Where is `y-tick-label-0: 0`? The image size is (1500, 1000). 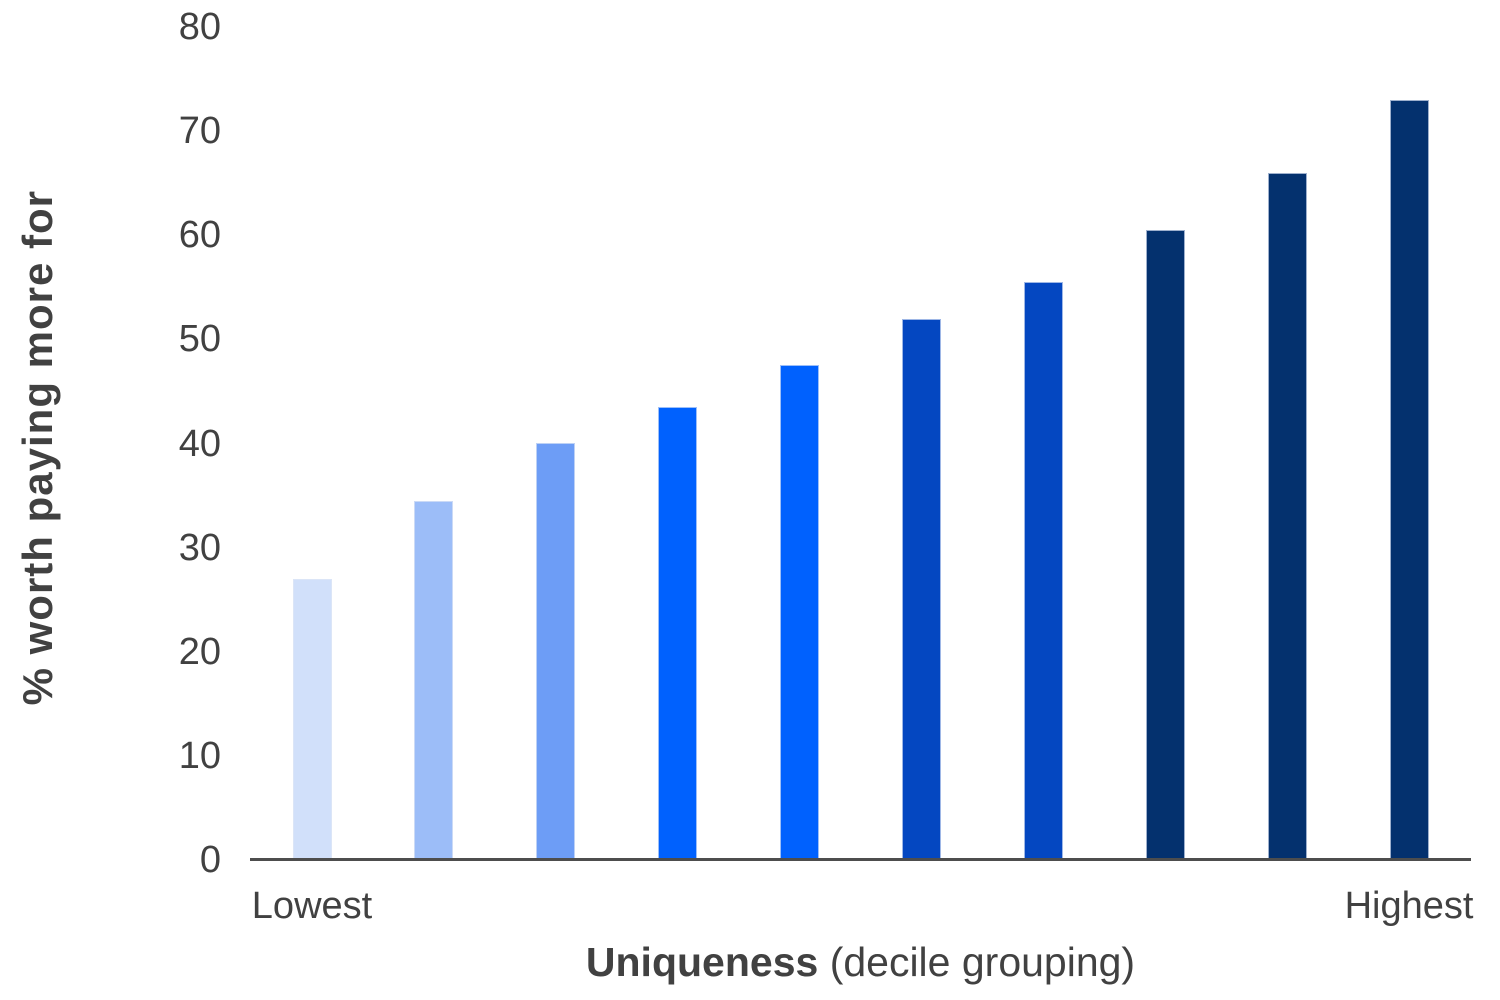
y-tick-label-0: 0 is located at coordinates (210, 860).